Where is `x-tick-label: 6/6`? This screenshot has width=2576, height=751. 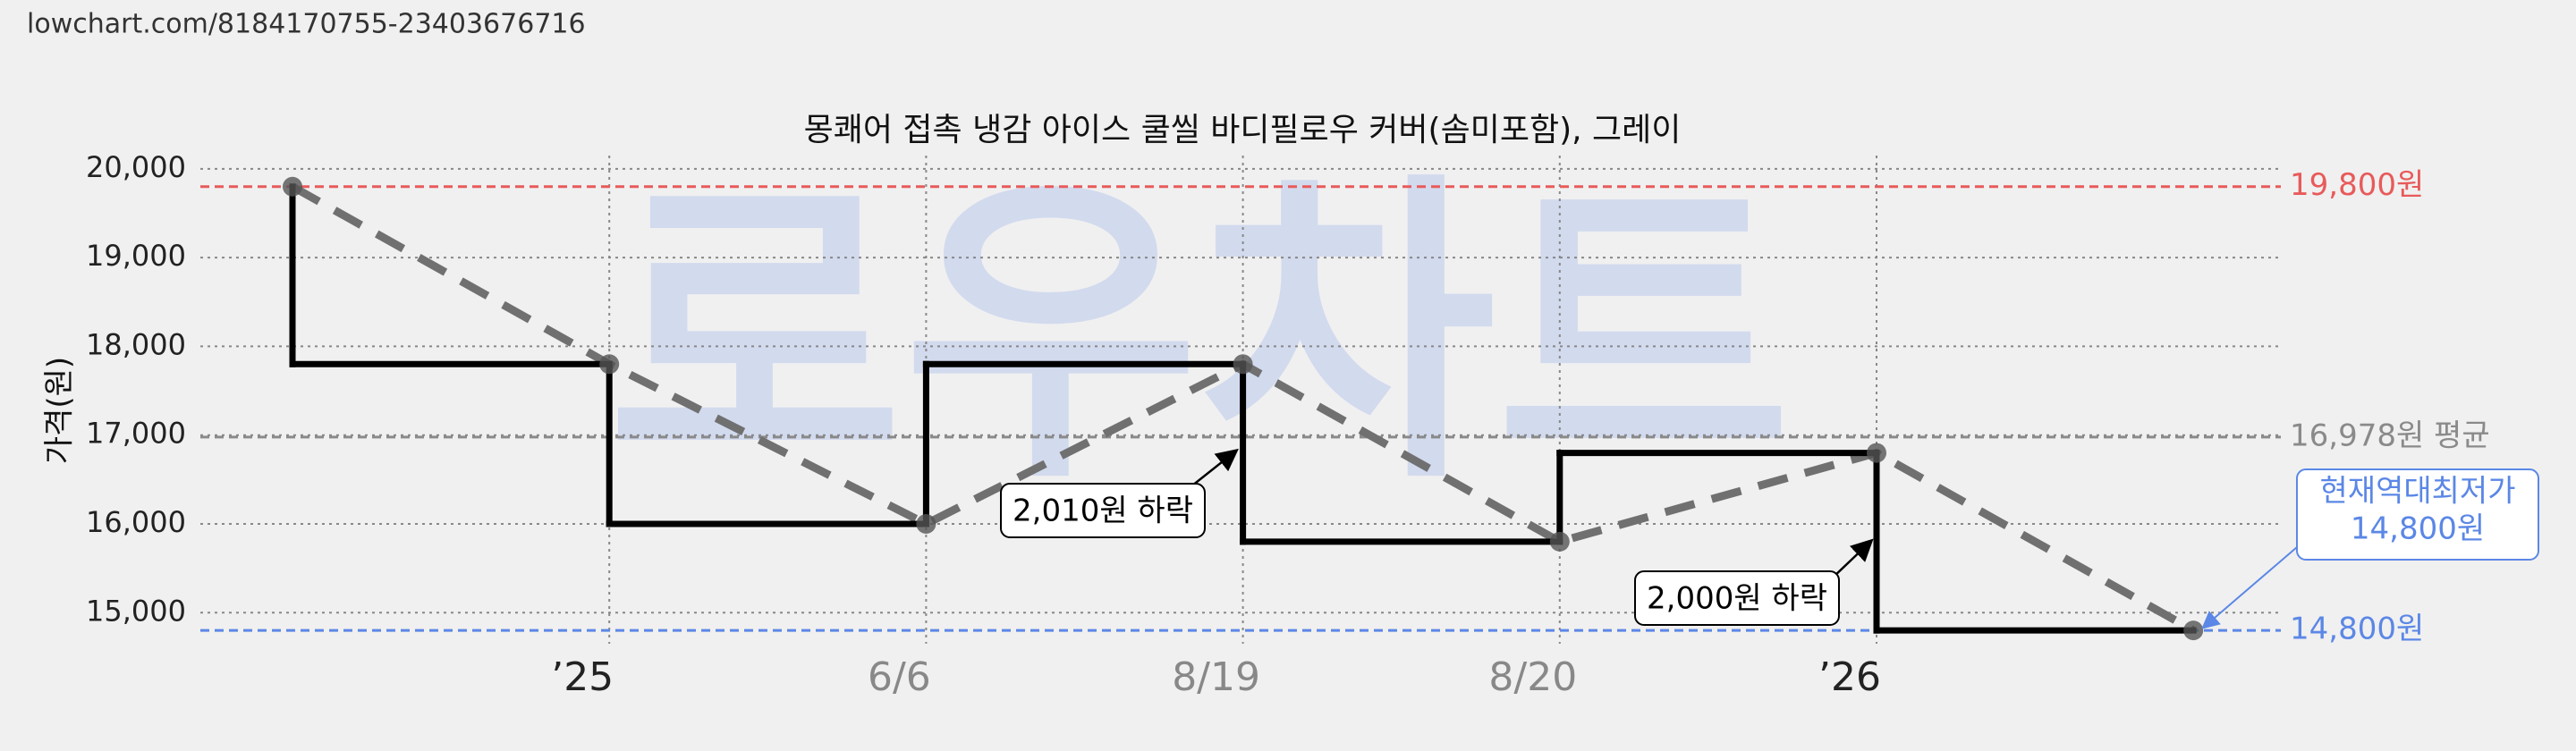 x-tick-label: 6/6 is located at coordinates (899, 677).